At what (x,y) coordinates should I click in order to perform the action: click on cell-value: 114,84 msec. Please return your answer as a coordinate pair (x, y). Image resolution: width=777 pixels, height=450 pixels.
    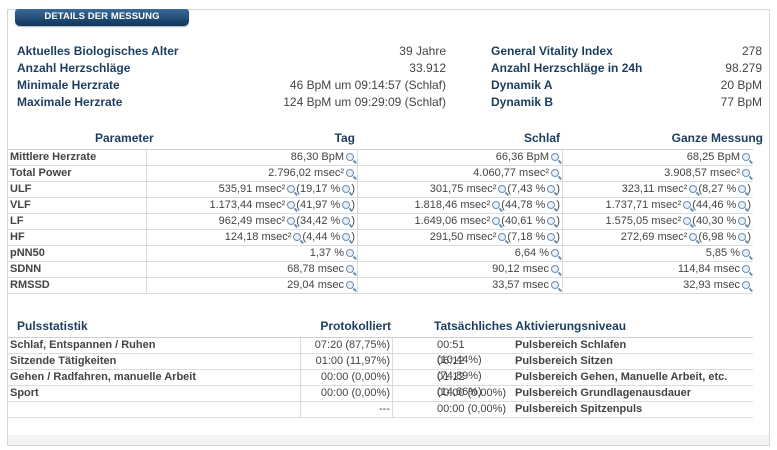
    Looking at the image, I should click on (708, 269).